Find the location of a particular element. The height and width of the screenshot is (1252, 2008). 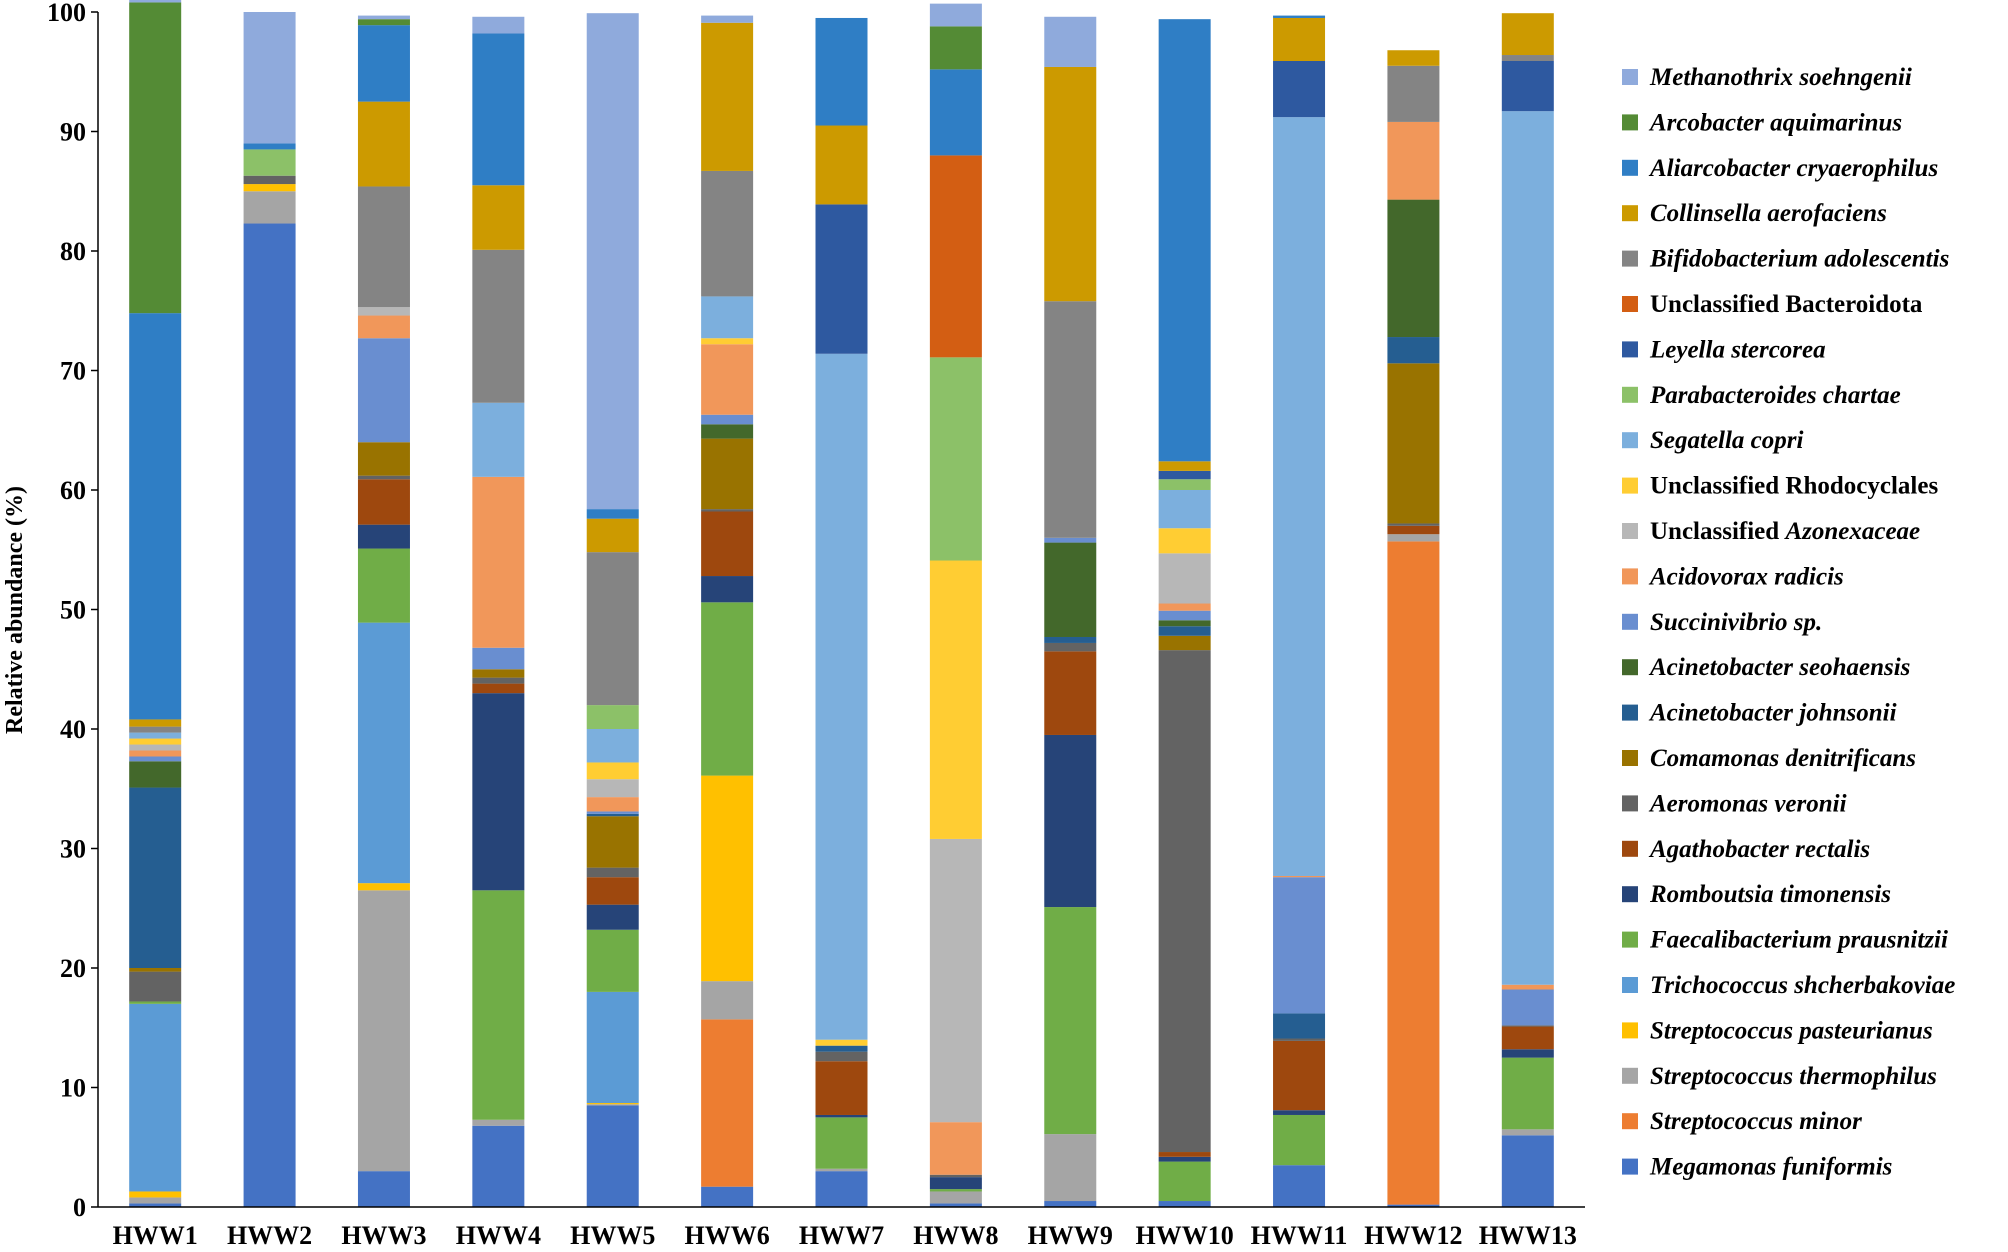

x-tick-label: HWW11 is located at coordinates (1299, 1235).